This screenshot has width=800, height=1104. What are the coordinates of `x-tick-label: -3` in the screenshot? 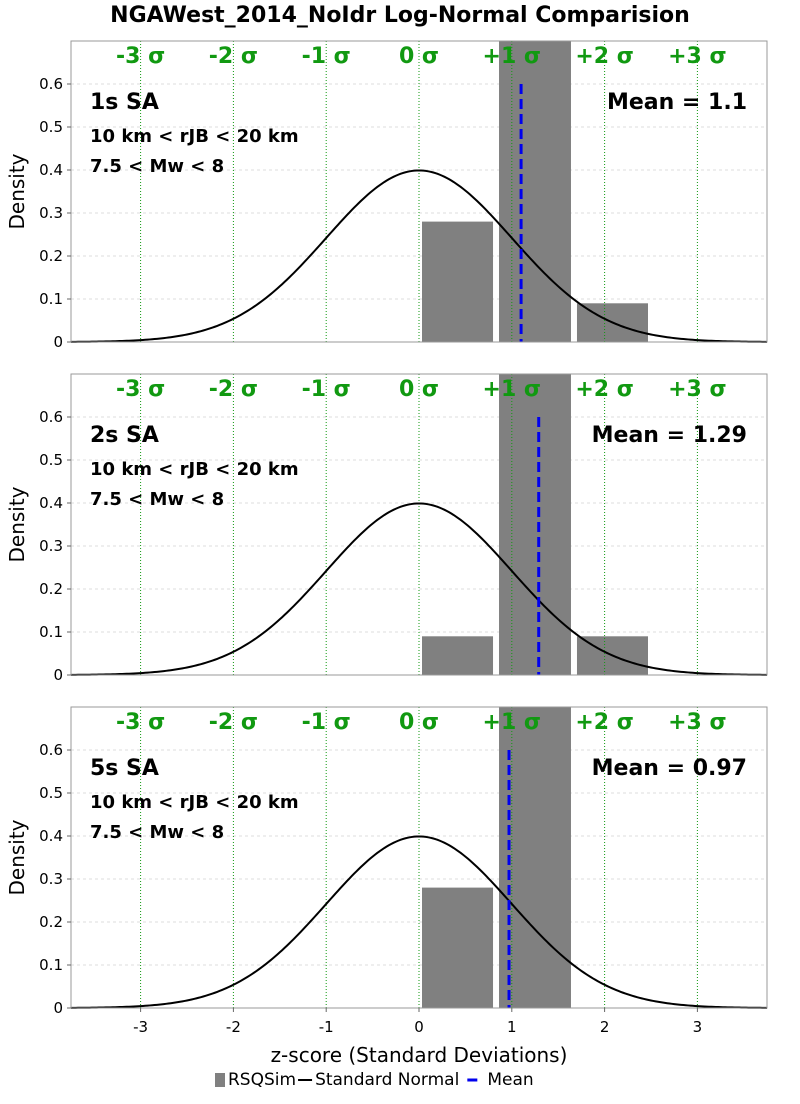 It's located at (140, 1027).